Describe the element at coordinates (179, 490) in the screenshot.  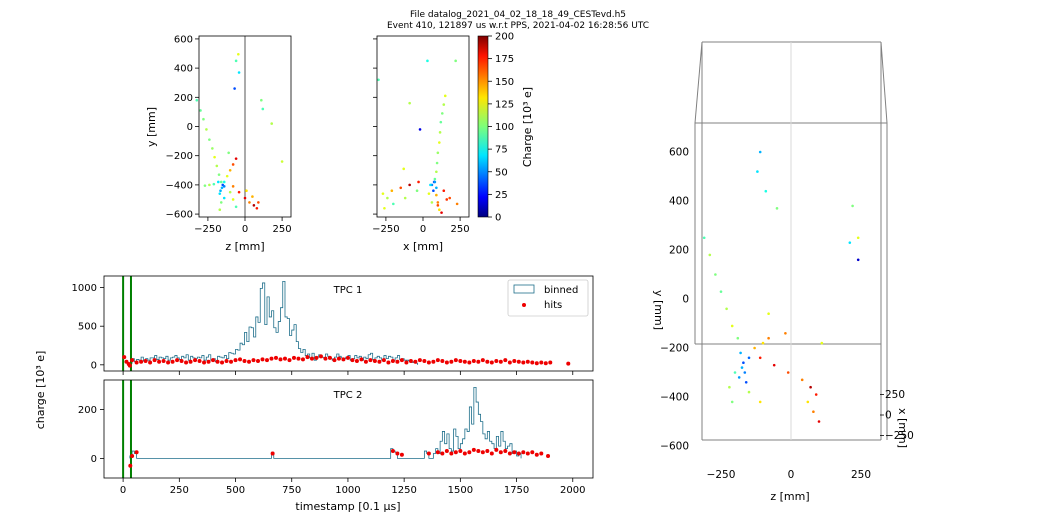
I see `tpc2-xtick-label: 250` at that location.